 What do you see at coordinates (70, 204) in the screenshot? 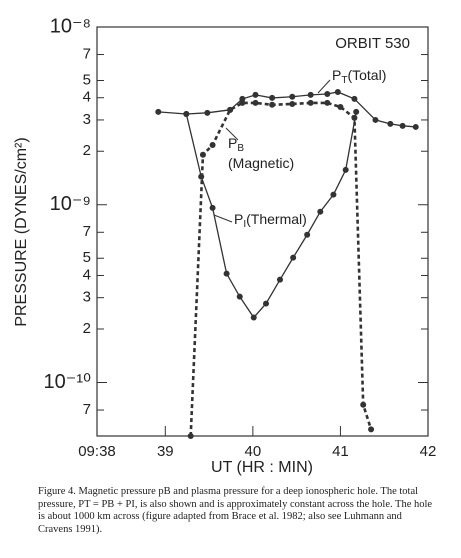
I see `y-tick-label: 10⁻⁹` at bounding box center [70, 204].